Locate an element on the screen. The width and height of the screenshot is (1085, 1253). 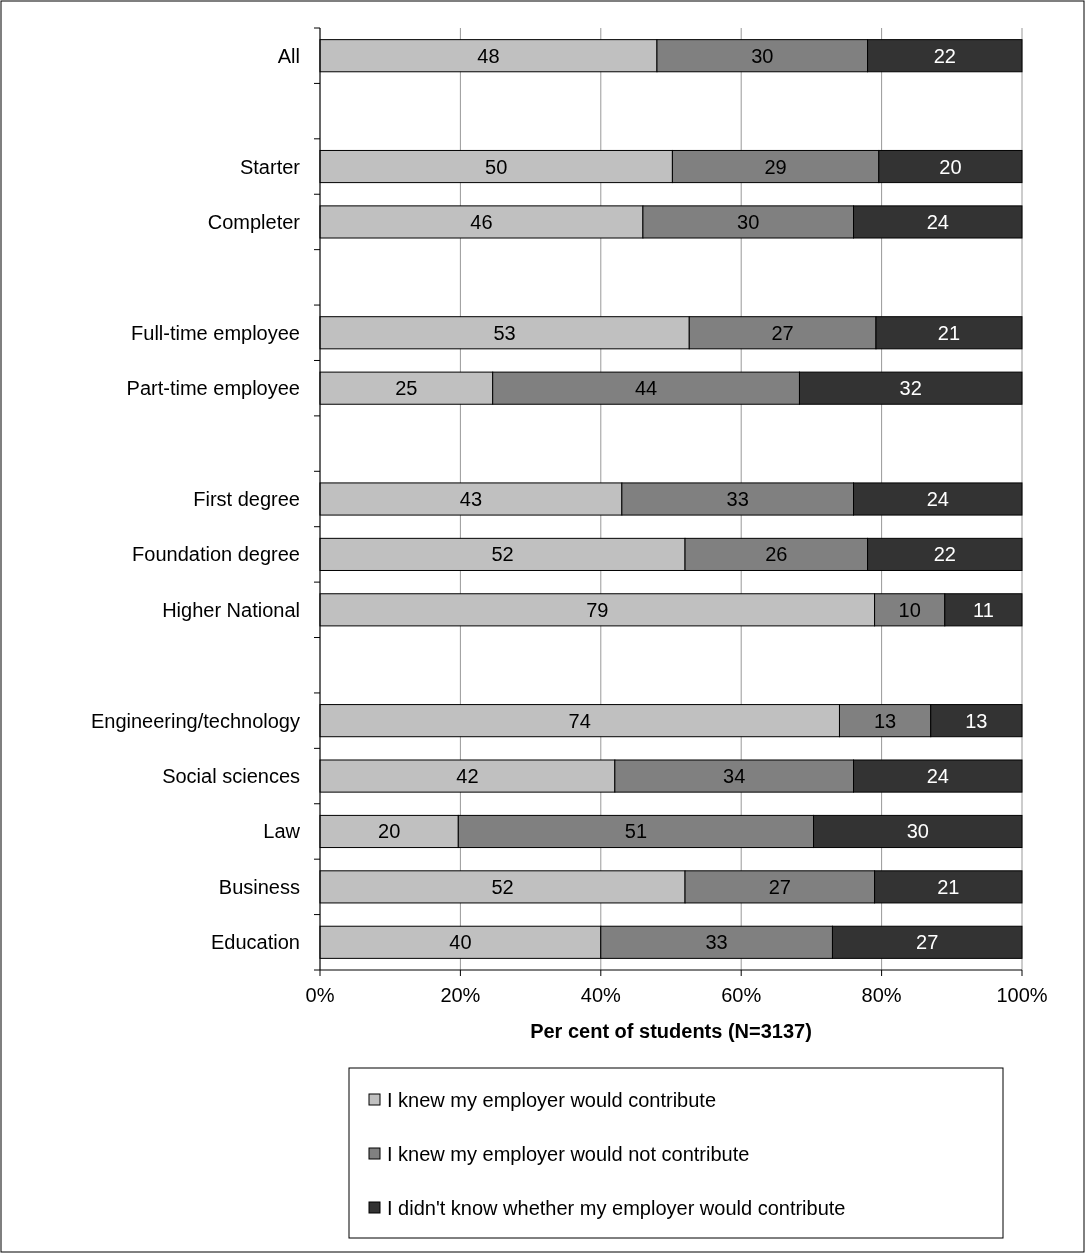
legend-label: I didn't know whether my employer would contribute is located at coordinates (616, 1208).